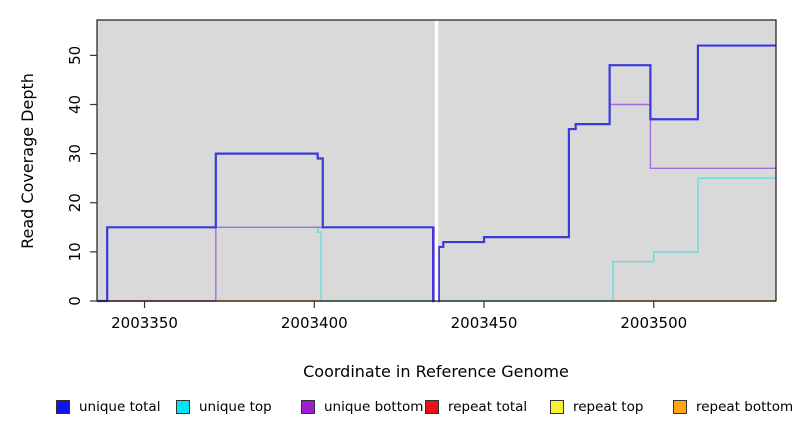 Image resolution: width=792 pixels, height=432 pixels. I want to click on coverage-gap-band, so click(436, 160).